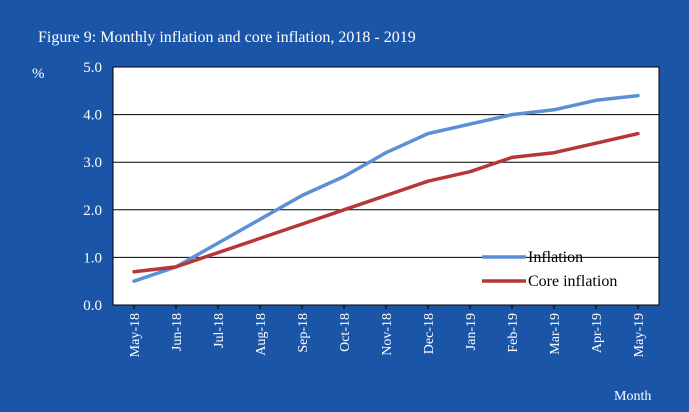 Image resolution: width=689 pixels, height=412 pixels. I want to click on x-tick-label-8: Jan-19, so click(471, 331).